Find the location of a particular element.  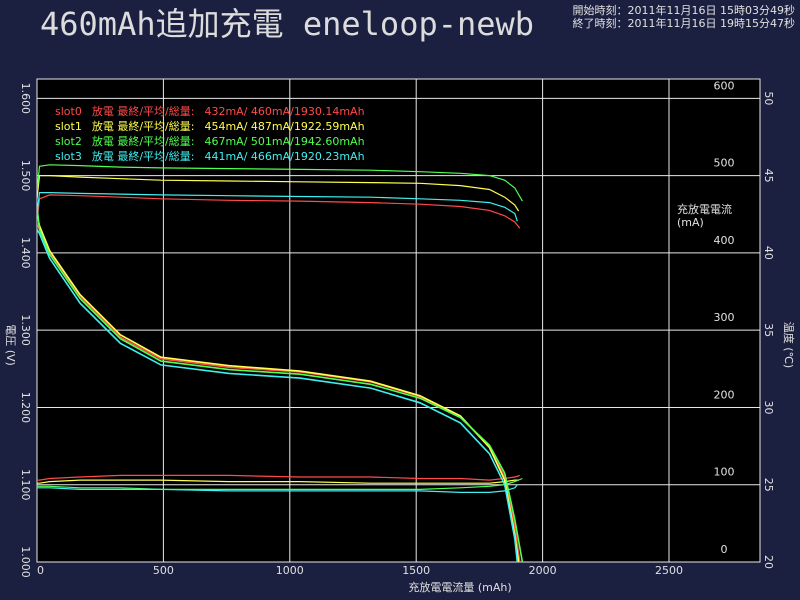

y3-tick-label: 20 is located at coordinates (768, 562).